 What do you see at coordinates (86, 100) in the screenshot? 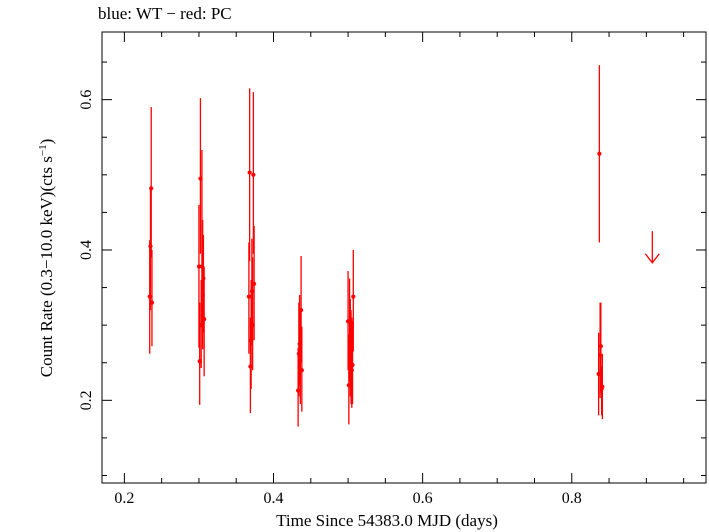
I see `y-tick-label: 0.6` at bounding box center [86, 100].